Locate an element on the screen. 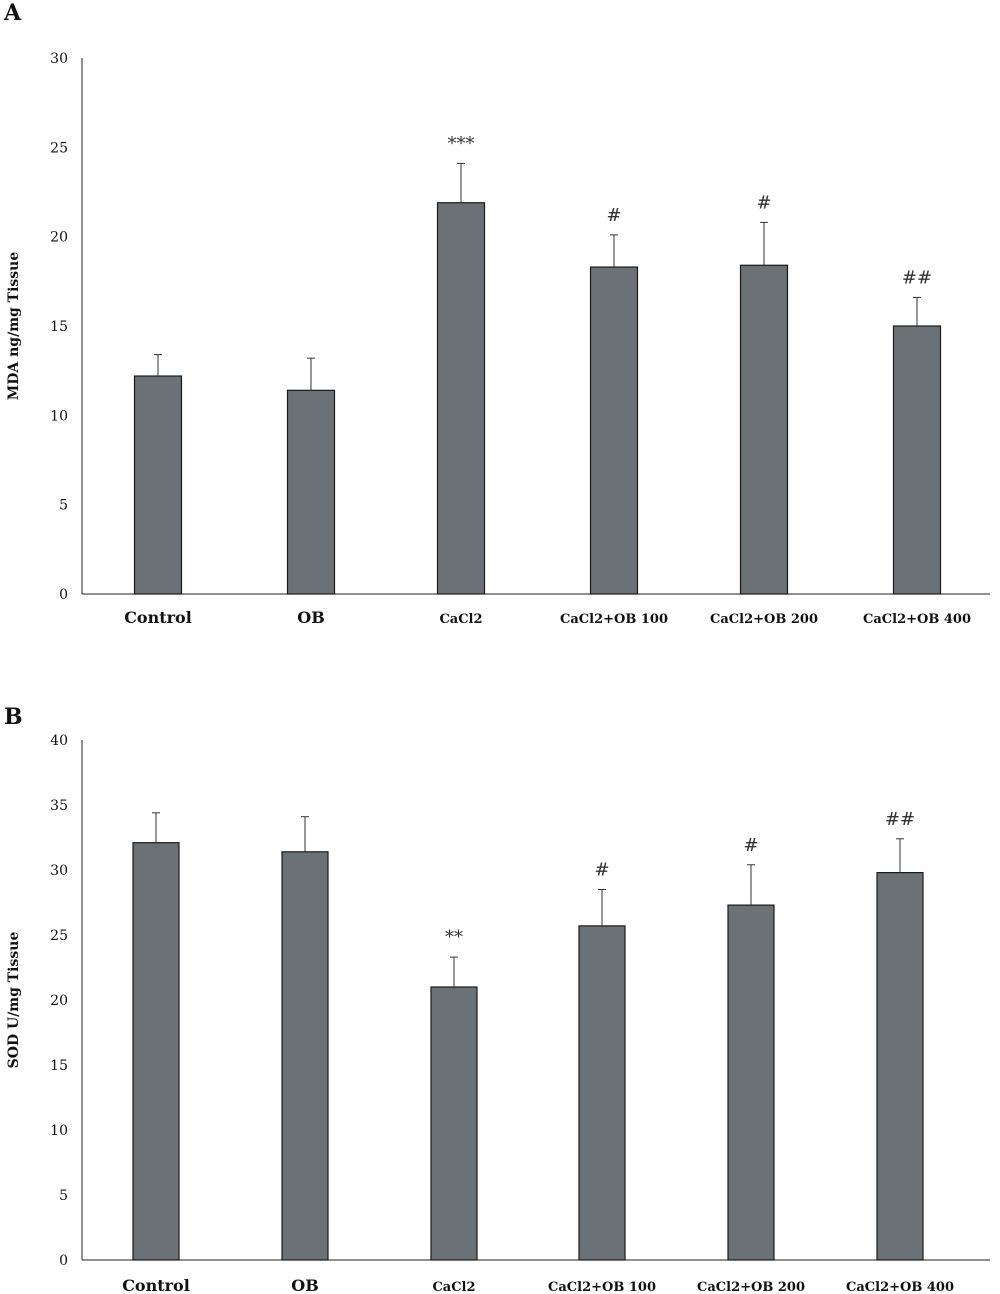 The height and width of the screenshot is (1294, 1000). y-tick-label: 40 is located at coordinates (59, 741).